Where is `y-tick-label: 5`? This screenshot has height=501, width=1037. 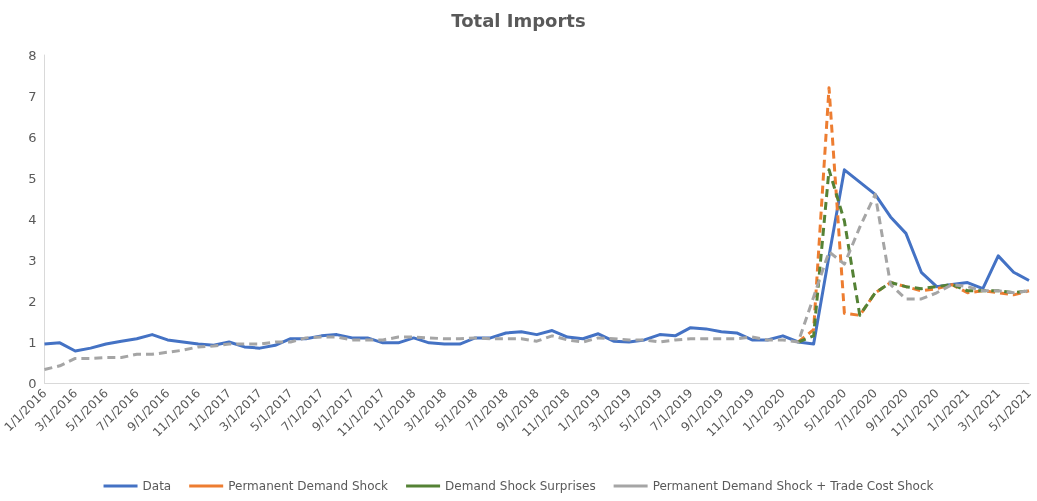 y-tick-label: 5 is located at coordinates (32, 178).